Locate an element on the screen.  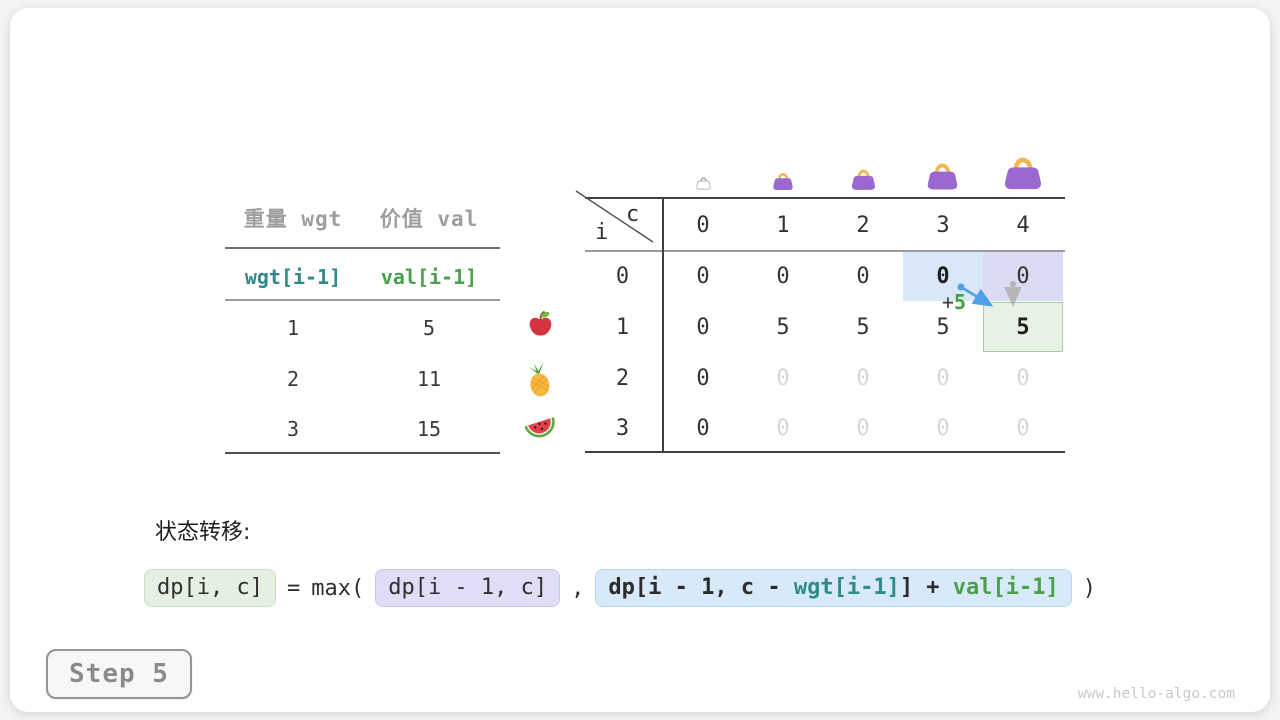
dp-cell-1-4: 5 is located at coordinates (1023, 327).